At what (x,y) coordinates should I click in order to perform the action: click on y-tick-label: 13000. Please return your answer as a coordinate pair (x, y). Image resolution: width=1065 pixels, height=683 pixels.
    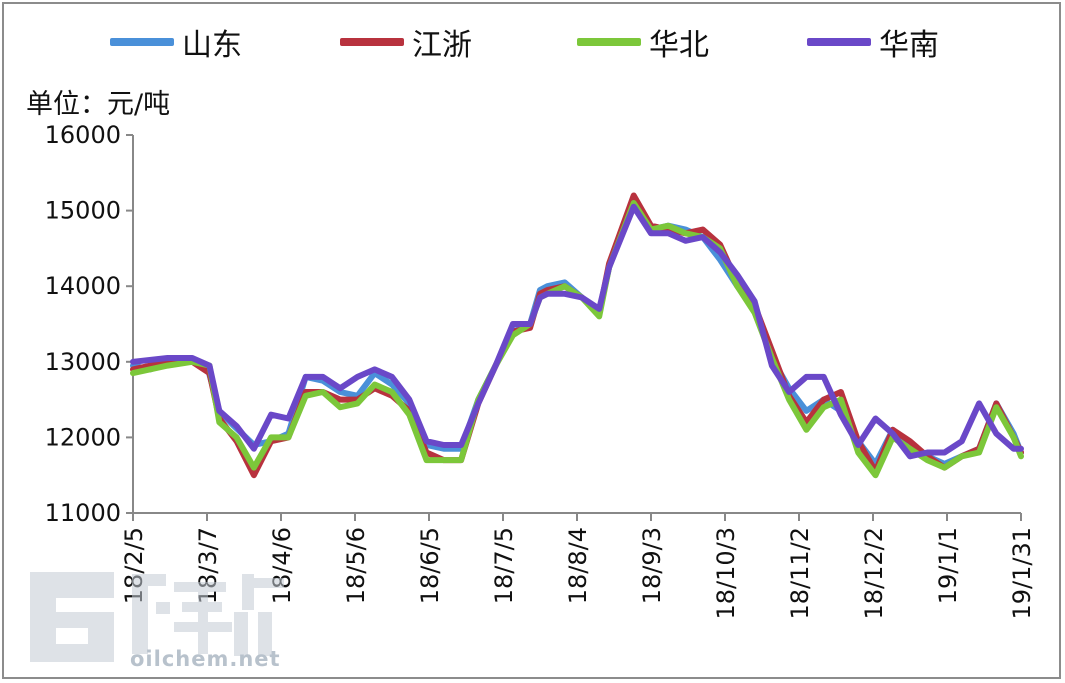
    Looking at the image, I should click on (83, 362).